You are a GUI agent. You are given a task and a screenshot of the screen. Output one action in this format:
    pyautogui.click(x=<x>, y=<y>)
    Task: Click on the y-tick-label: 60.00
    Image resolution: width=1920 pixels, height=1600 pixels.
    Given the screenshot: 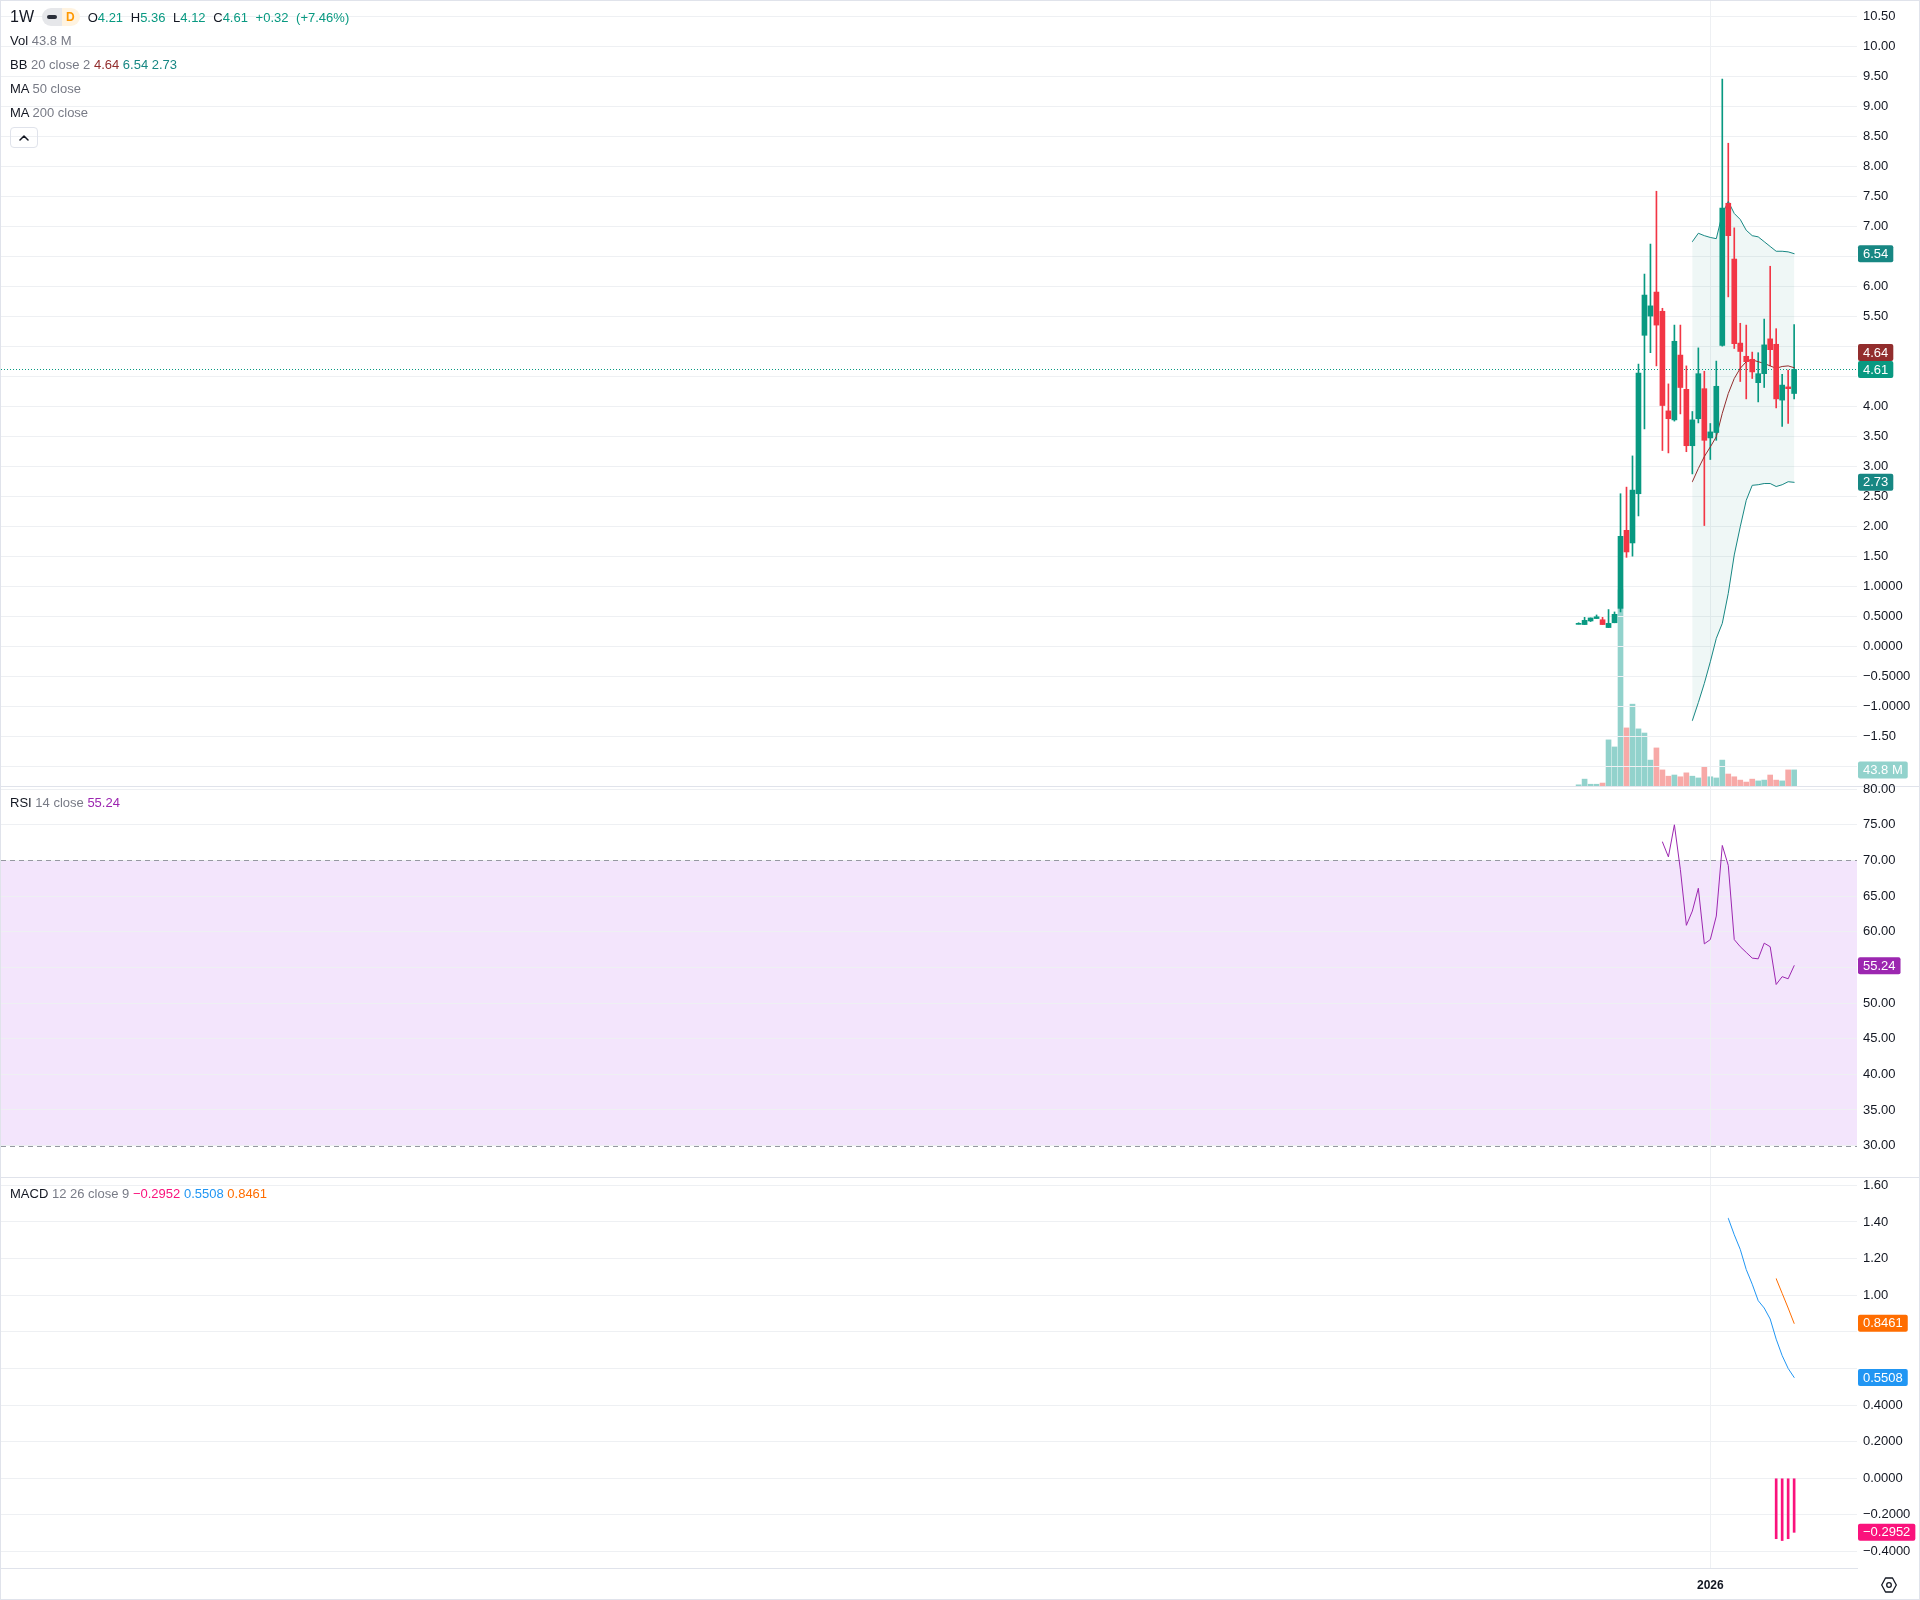 What is the action you would take?
    pyautogui.click(x=1879, y=931)
    